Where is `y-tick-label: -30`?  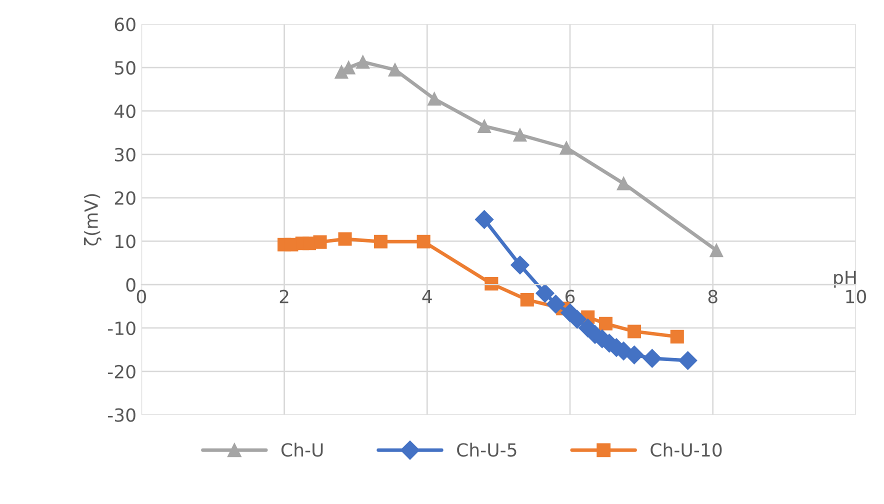
y-tick-label: -30 is located at coordinates (122, 415).